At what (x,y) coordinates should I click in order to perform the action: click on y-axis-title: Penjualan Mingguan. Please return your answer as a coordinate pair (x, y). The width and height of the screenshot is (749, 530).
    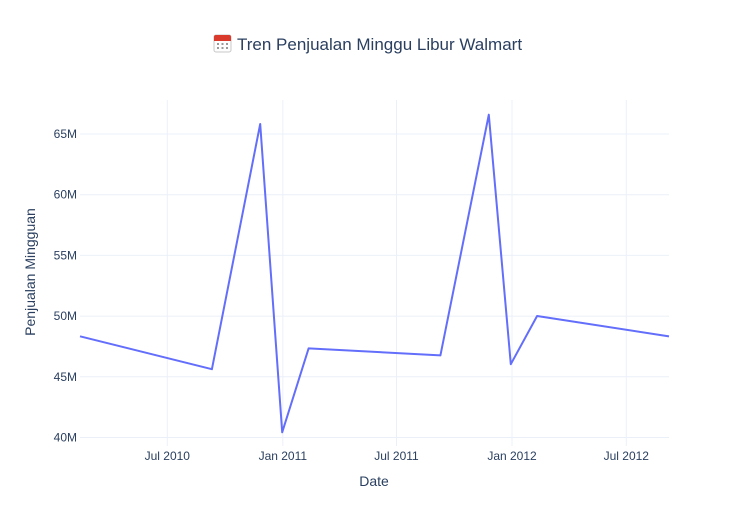
    Looking at the image, I should click on (30, 272).